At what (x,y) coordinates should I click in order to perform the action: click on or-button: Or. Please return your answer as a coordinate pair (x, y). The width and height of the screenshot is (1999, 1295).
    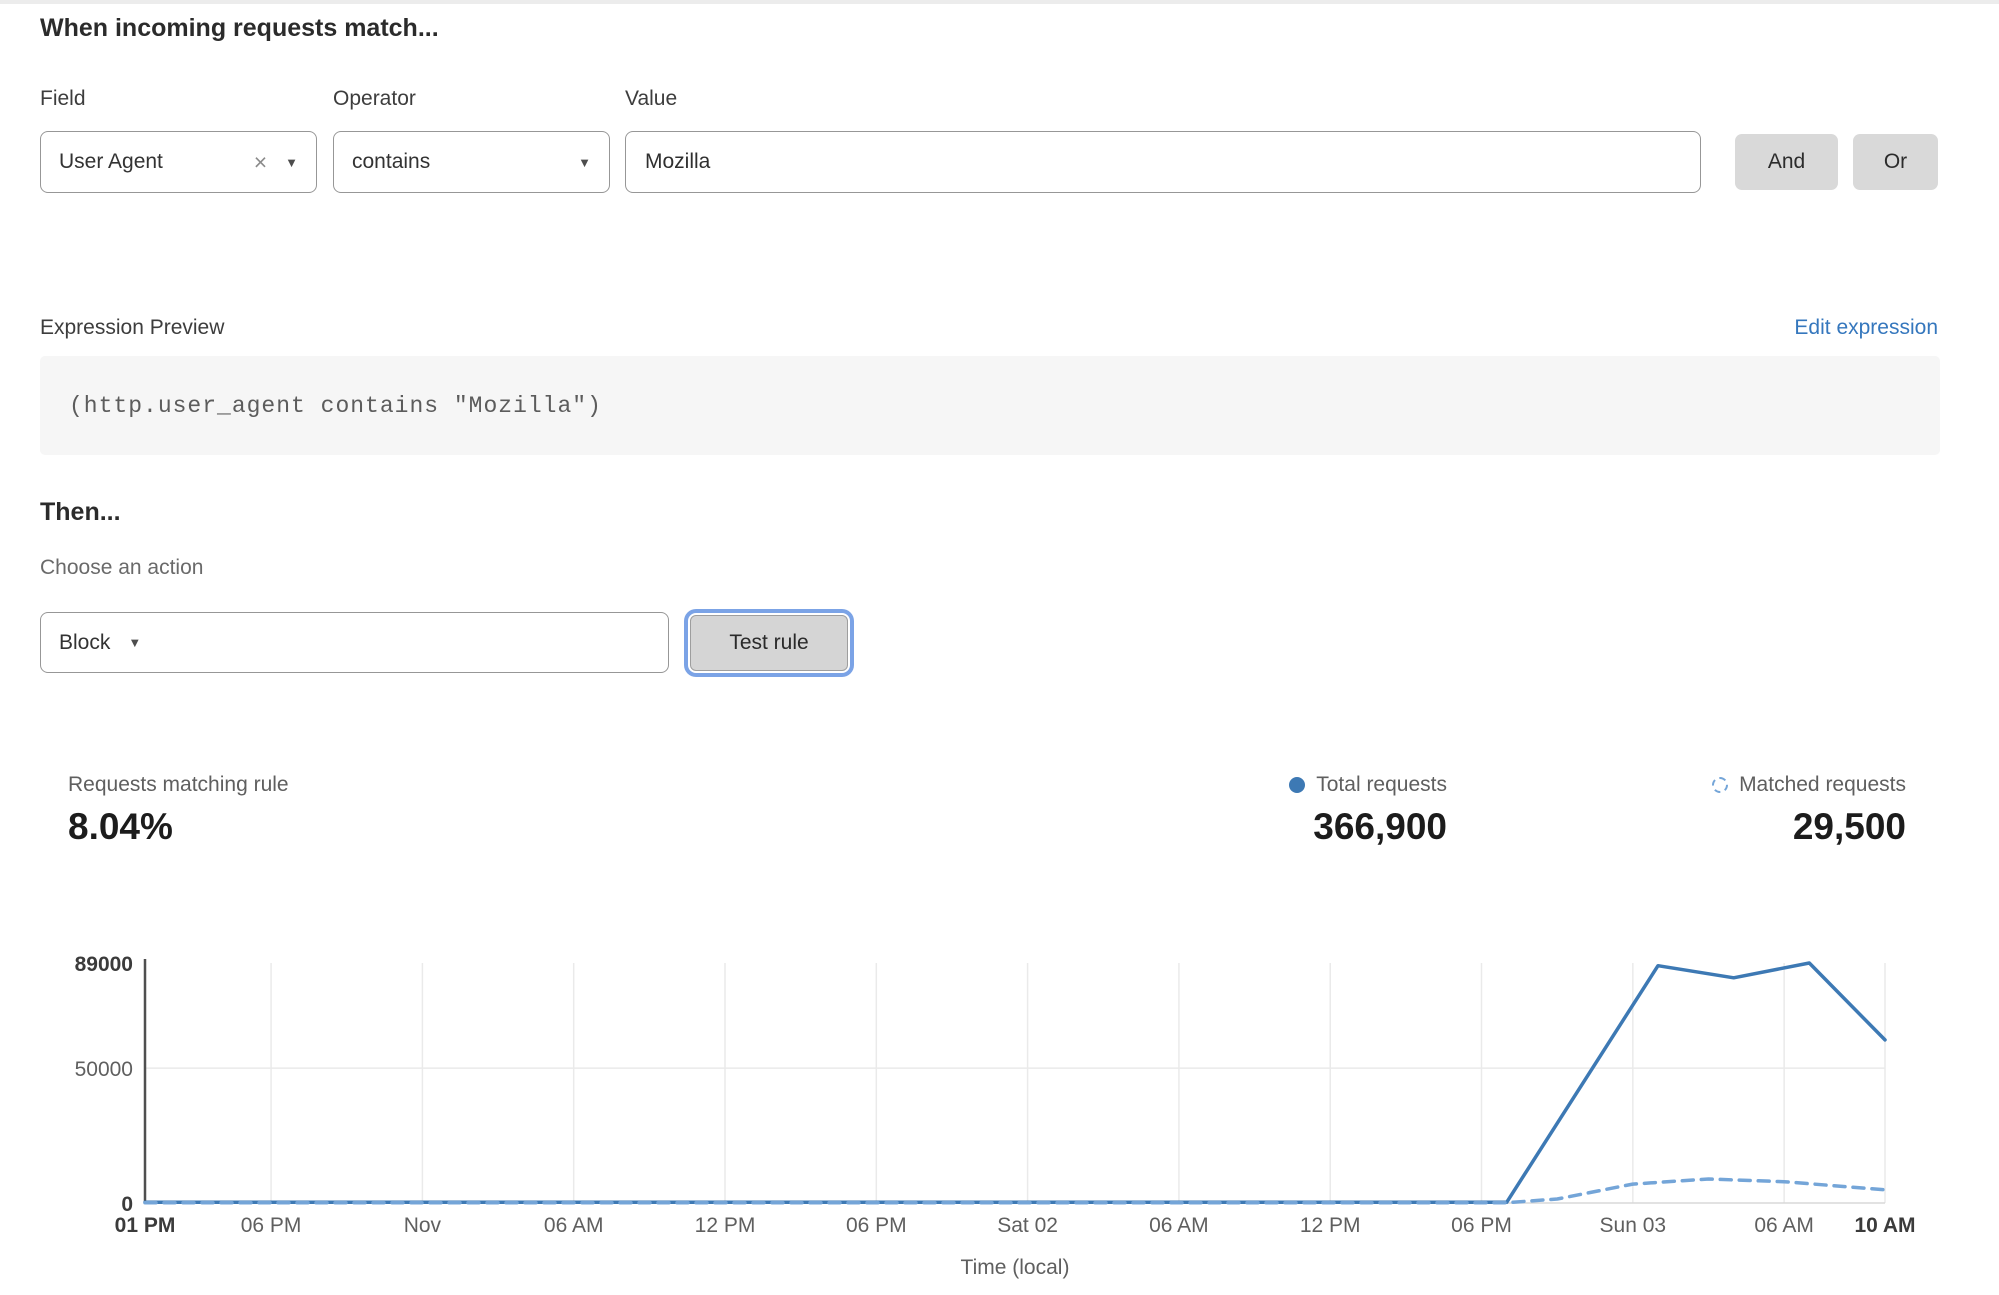
    Looking at the image, I should click on (1895, 162).